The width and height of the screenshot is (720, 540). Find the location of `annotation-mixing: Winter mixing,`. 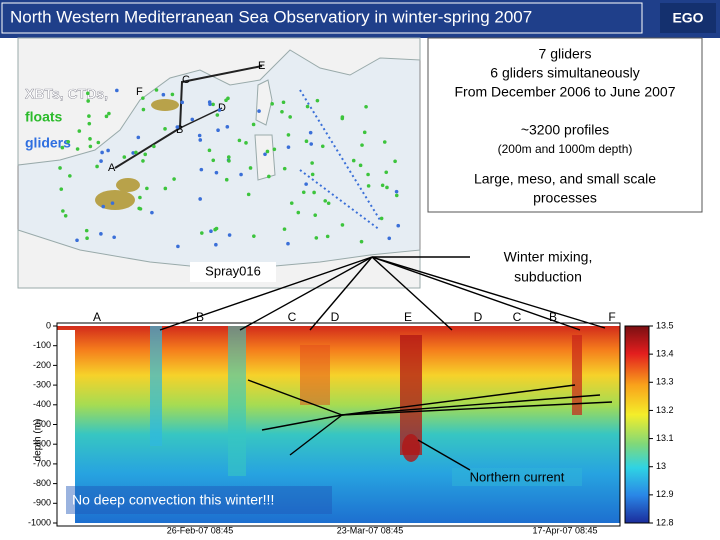

annotation-mixing: Winter mixing, is located at coordinates (548, 257).